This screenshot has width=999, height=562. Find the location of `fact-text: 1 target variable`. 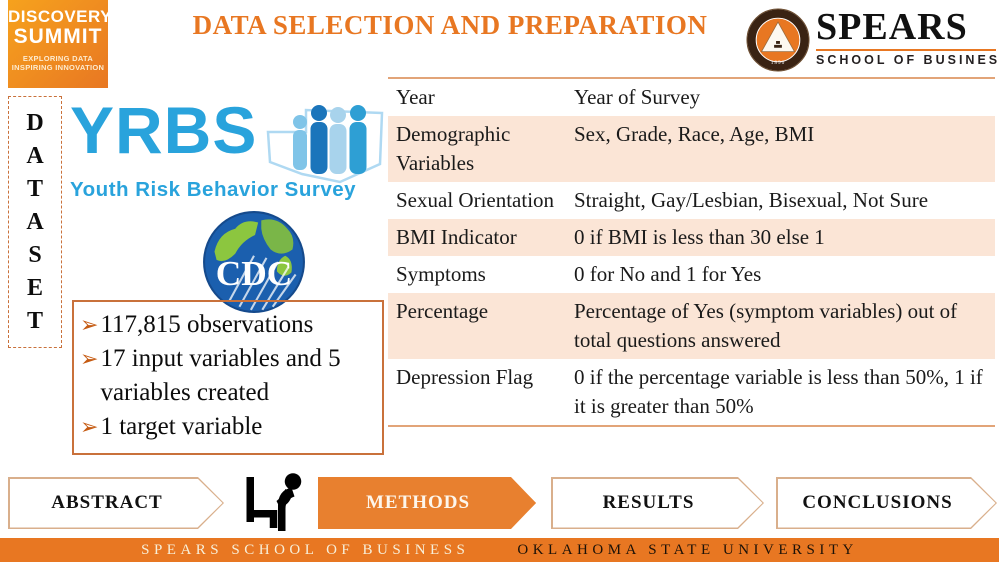

fact-text: 1 target variable is located at coordinates (181, 426).